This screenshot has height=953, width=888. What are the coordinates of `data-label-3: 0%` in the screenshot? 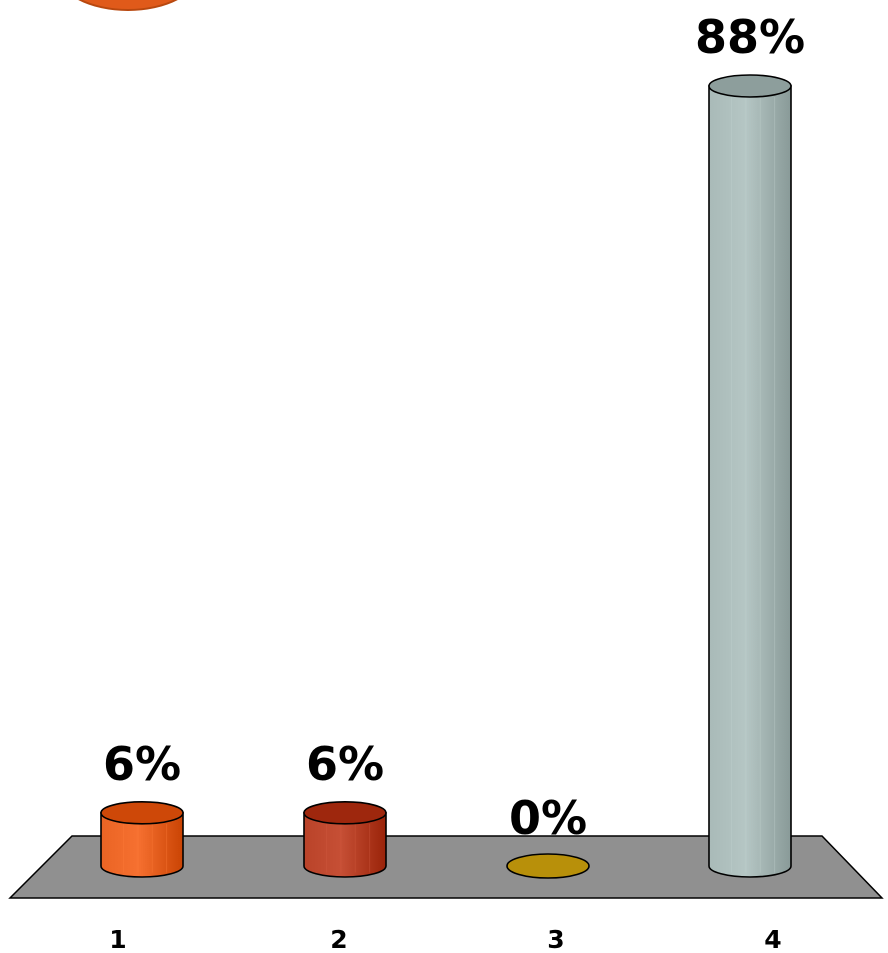 It's located at (548, 818).